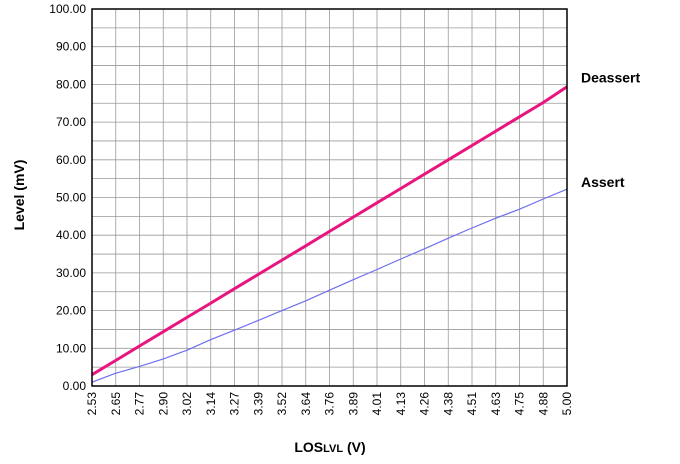 The height and width of the screenshot is (464, 680). What do you see at coordinates (520, 404) in the screenshot?
I see `x-tick-label: 4.75` at bounding box center [520, 404].